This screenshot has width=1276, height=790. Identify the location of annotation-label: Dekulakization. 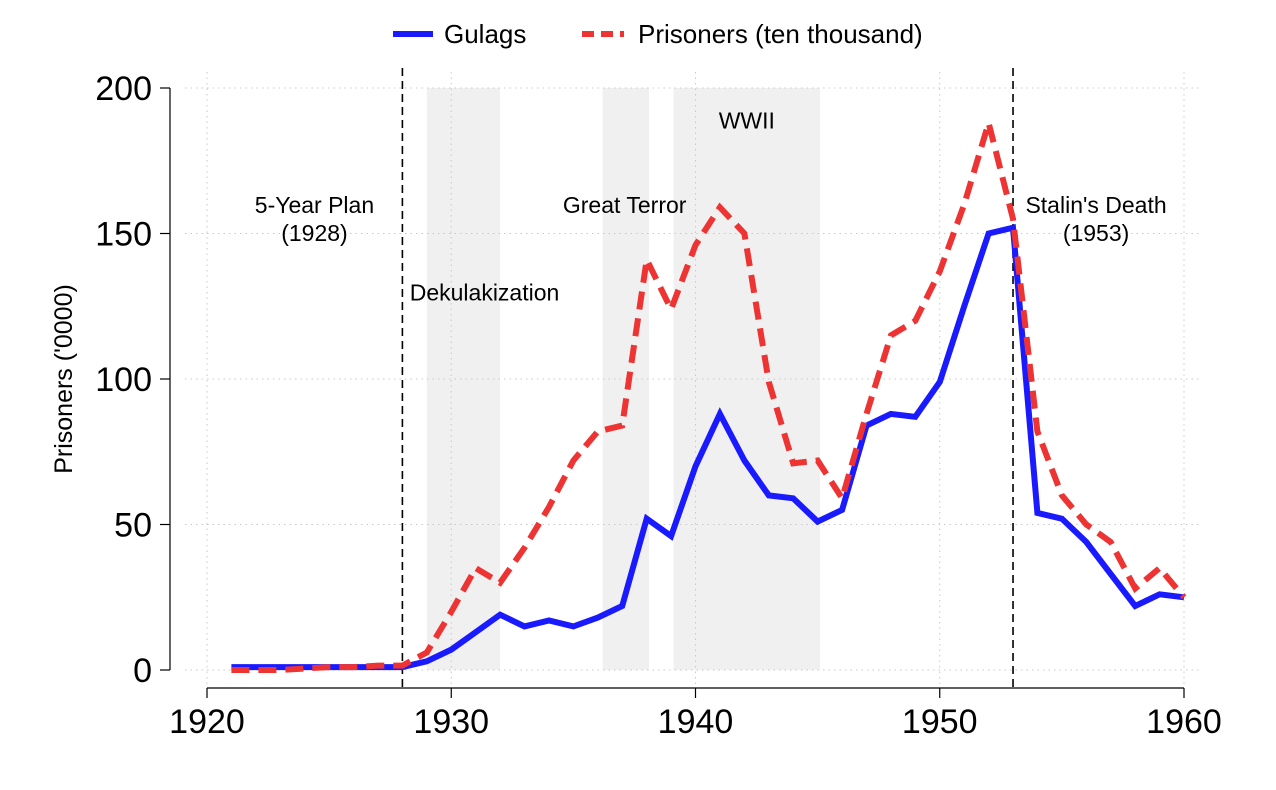
(485, 292).